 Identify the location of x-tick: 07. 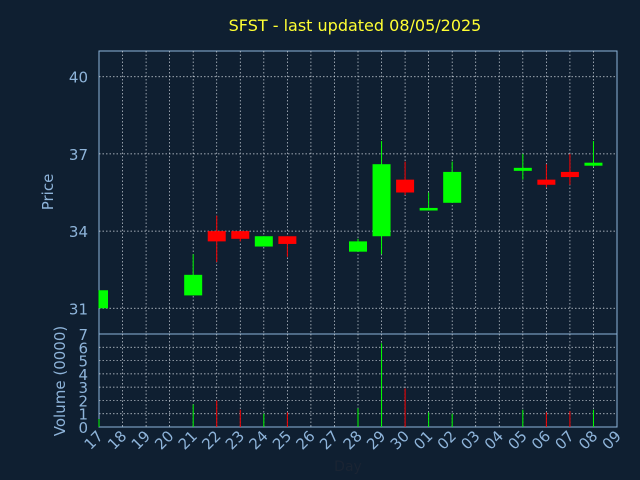
(565, 440).